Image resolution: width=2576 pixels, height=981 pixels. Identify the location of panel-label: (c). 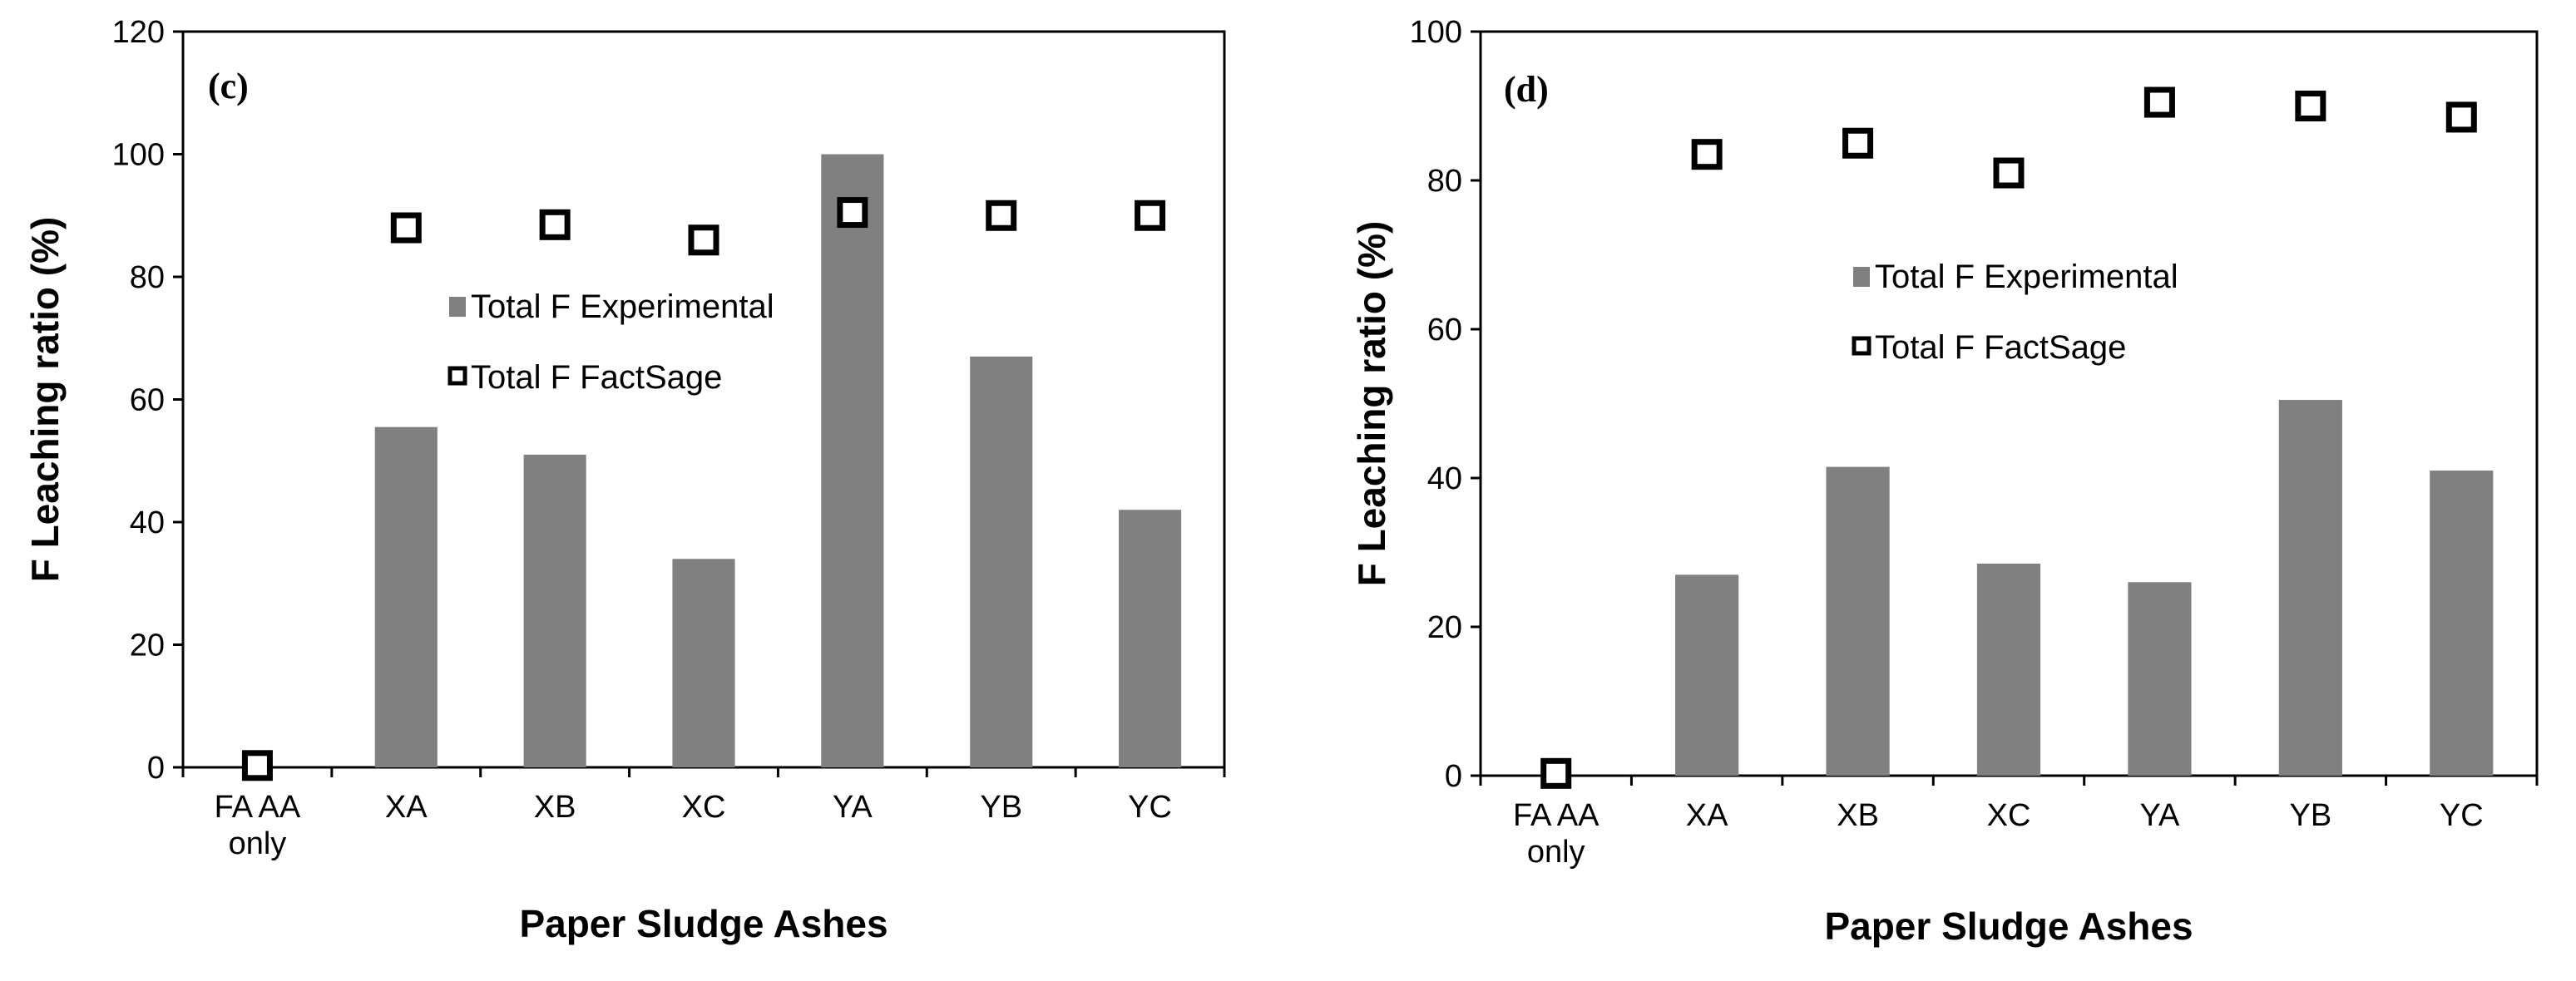
(228, 86).